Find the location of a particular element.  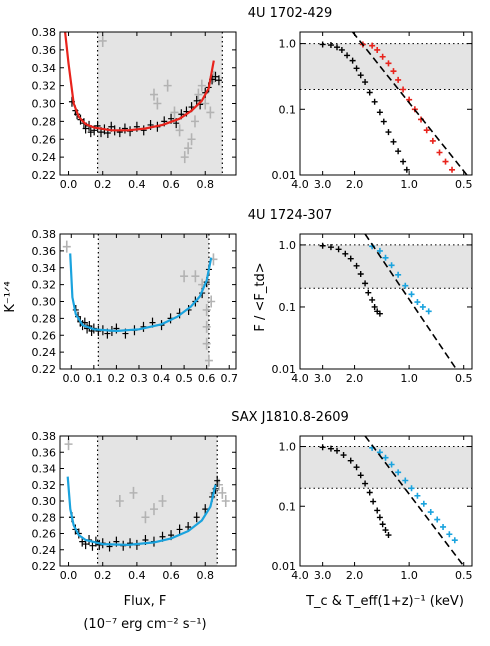

x-tick-label: 0.2 is located at coordinates (103, 575).